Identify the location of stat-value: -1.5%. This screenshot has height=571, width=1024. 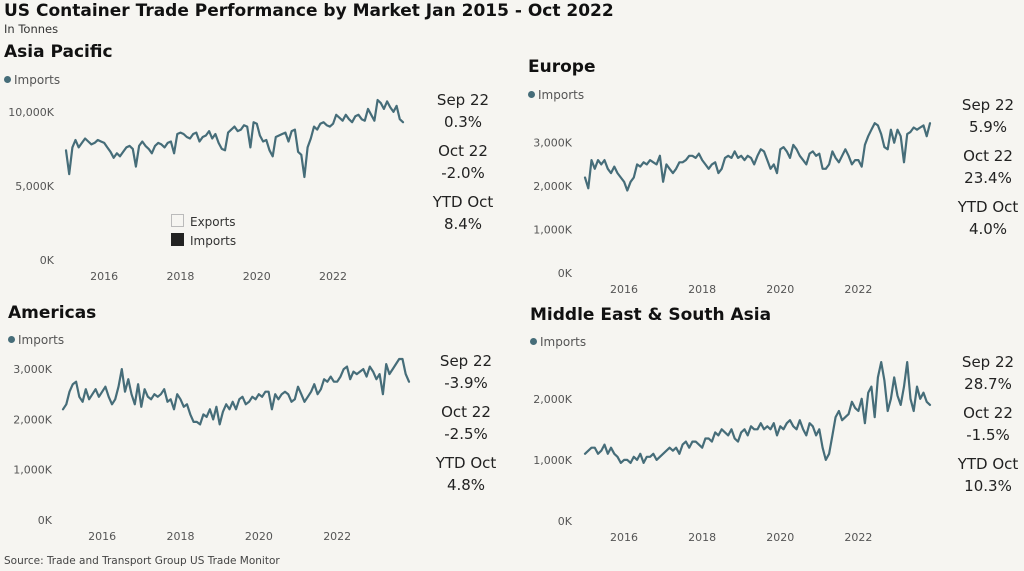
(988, 435).